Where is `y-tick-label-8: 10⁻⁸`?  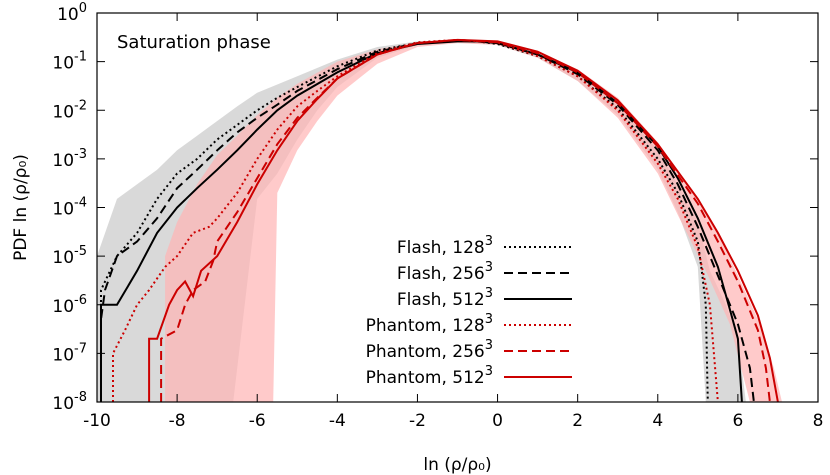 y-tick-label-8: 10⁻⁸ is located at coordinates (69, 402).